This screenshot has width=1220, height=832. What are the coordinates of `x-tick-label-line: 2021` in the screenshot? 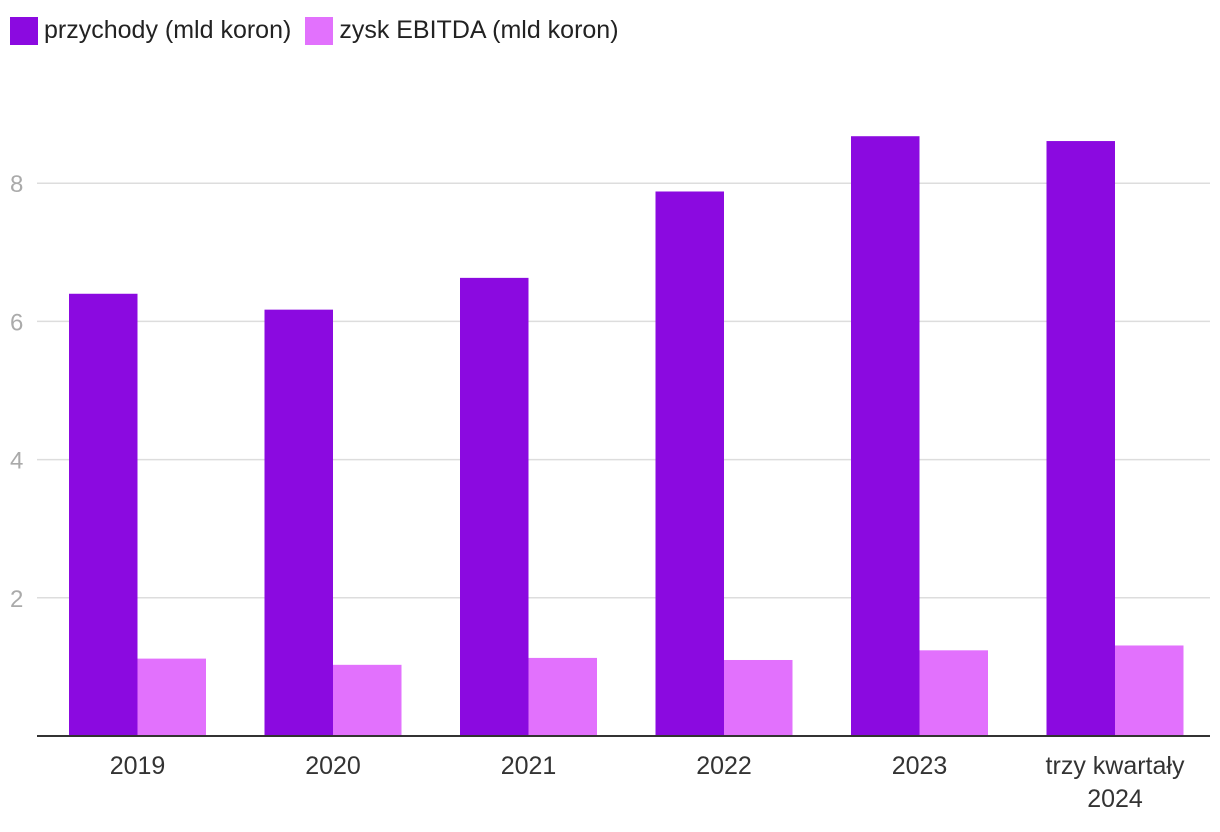 It's located at (529, 766).